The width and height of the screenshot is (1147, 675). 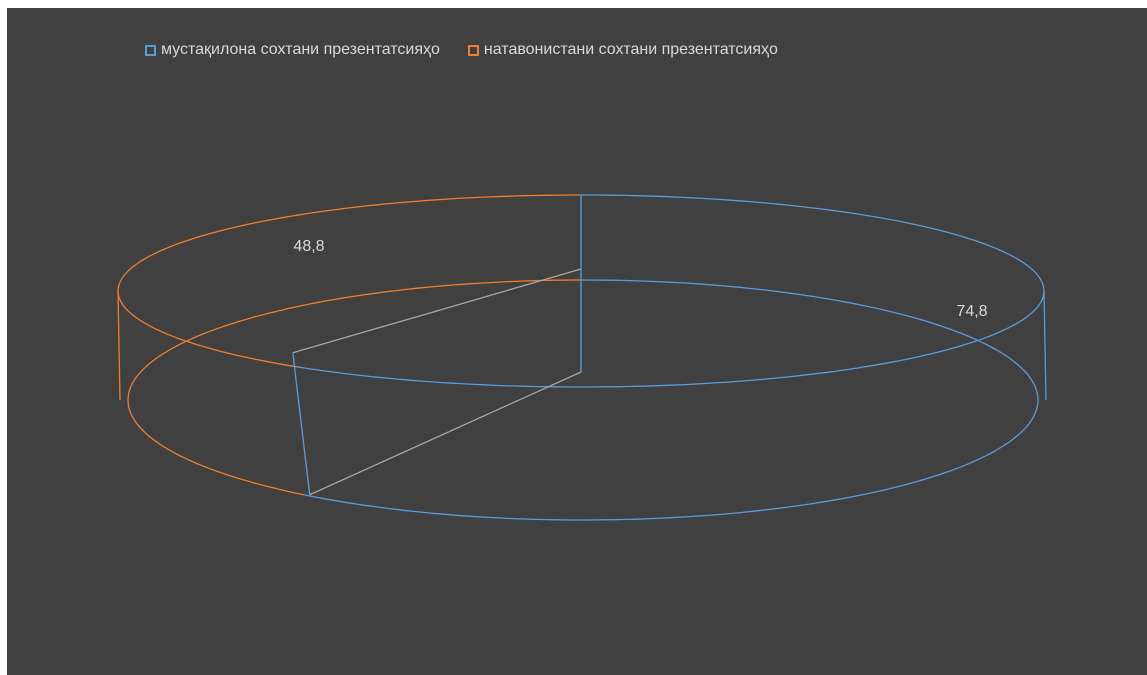 What do you see at coordinates (300, 49) in the screenshot?
I see `legend-label-independent: мустақилона сохтани презентатсияҳо` at bounding box center [300, 49].